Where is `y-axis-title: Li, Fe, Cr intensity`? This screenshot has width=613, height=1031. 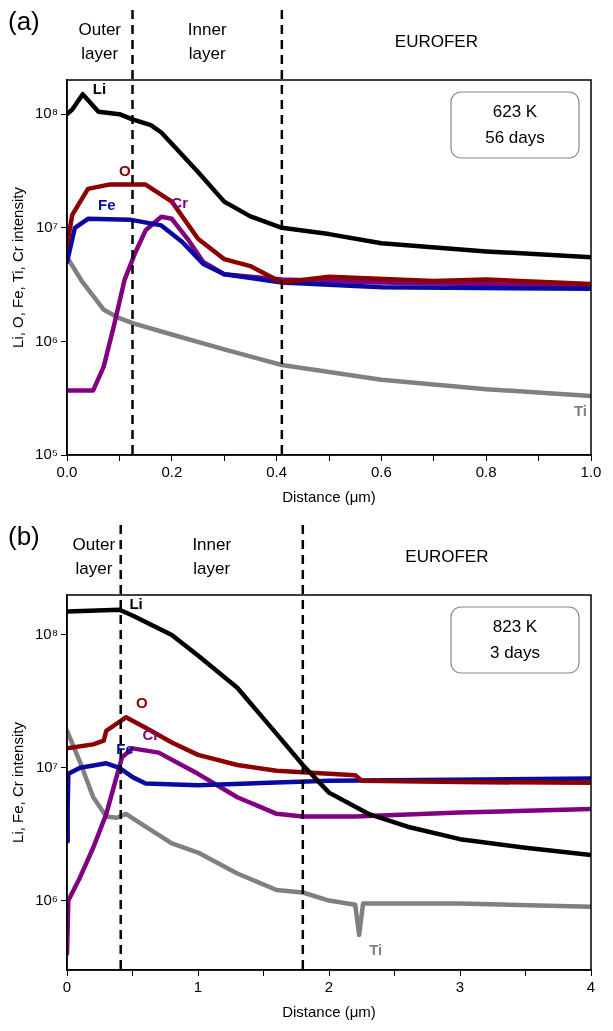
y-axis-title: Li, Fe, Cr intensity is located at coordinates (18, 782).